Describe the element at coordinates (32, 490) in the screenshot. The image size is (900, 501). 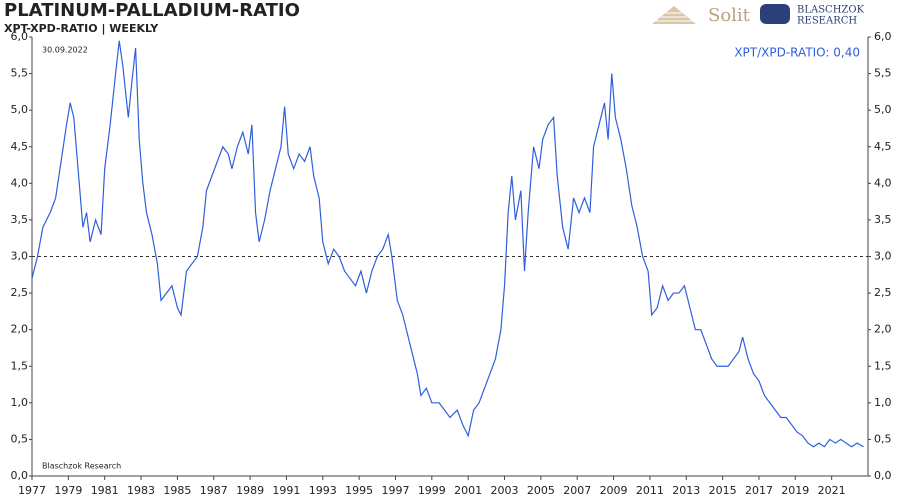
I see `x-tick-label: 1977` at that location.